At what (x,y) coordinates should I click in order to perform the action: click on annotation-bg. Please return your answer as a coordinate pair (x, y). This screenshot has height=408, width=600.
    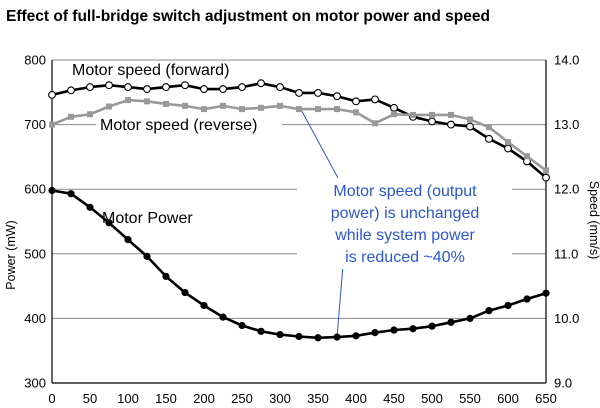
    Looking at the image, I should click on (404, 223).